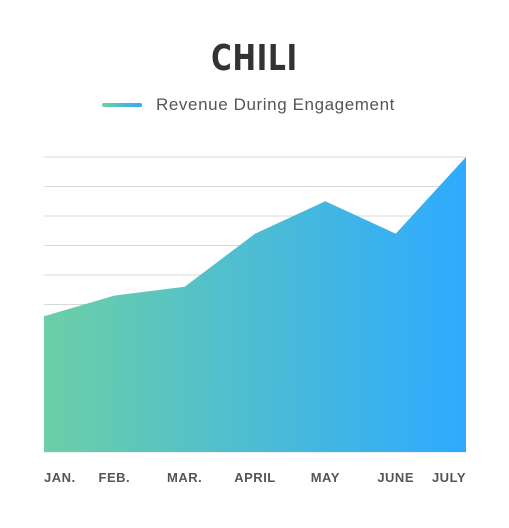  What do you see at coordinates (255, 477) in the screenshot?
I see `x-tick-label: APRIL` at bounding box center [255, 477].